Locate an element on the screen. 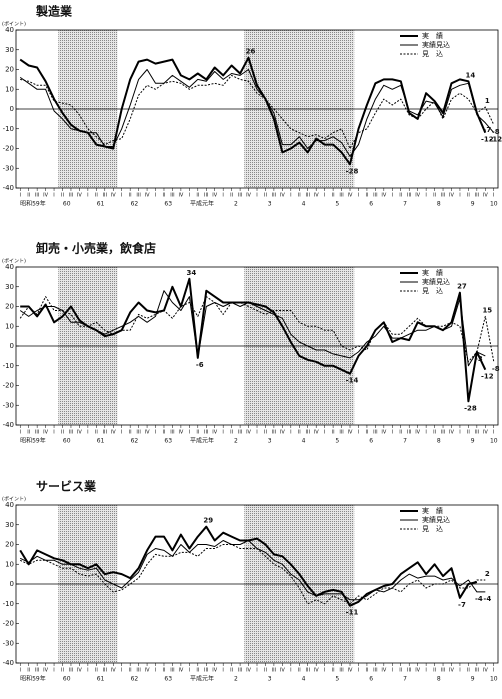  data-label: -28 is located at coordinates (470, 408).